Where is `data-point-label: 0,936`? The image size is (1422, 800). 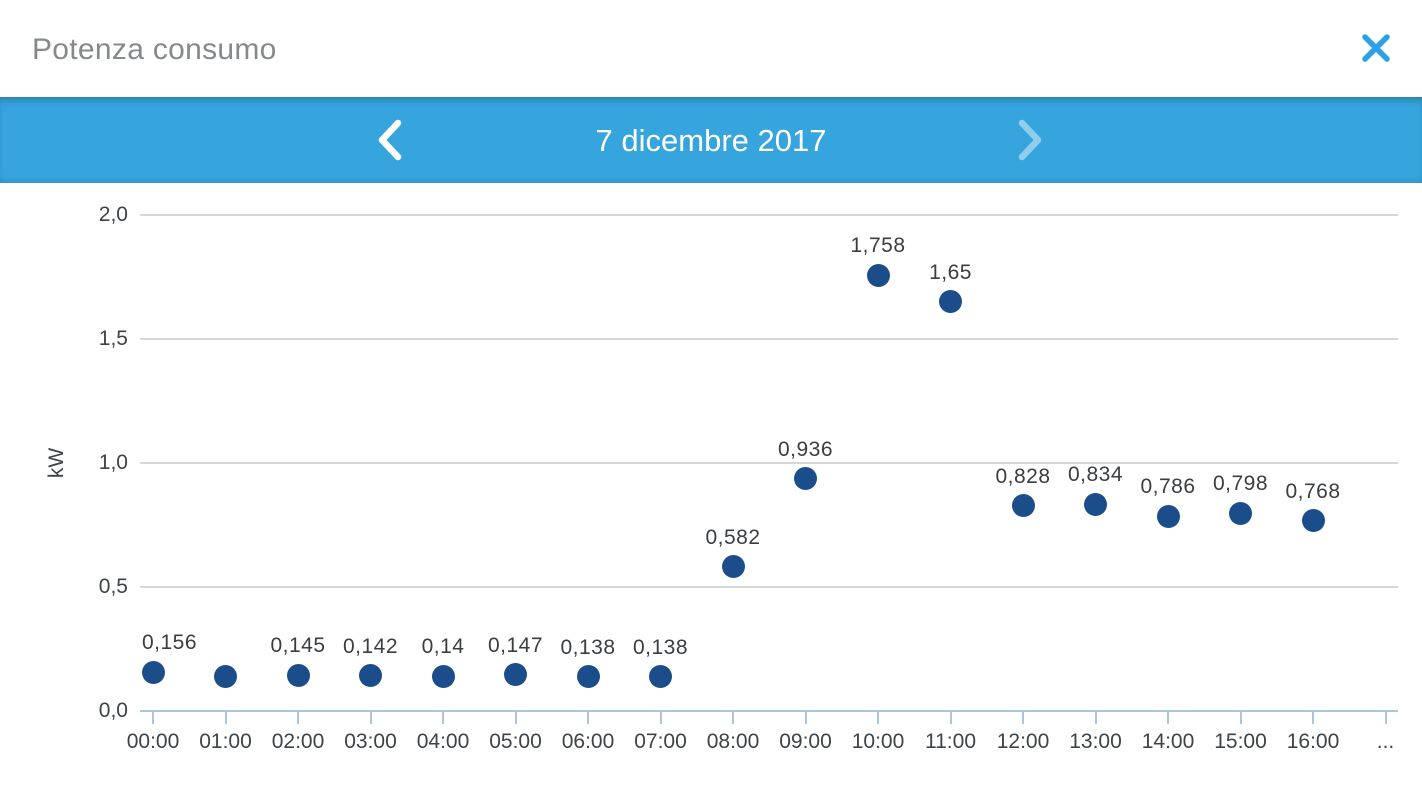
data-point-label: 0,936 is located at coordinates (805, 449).